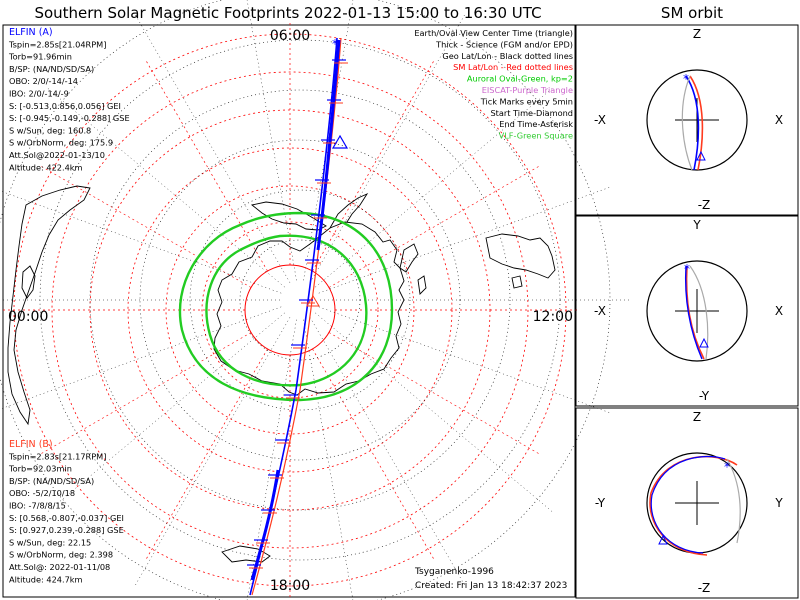 The image size is (800, 600). I want to click on mlt-label-06: 06:00, so click(290, 36).